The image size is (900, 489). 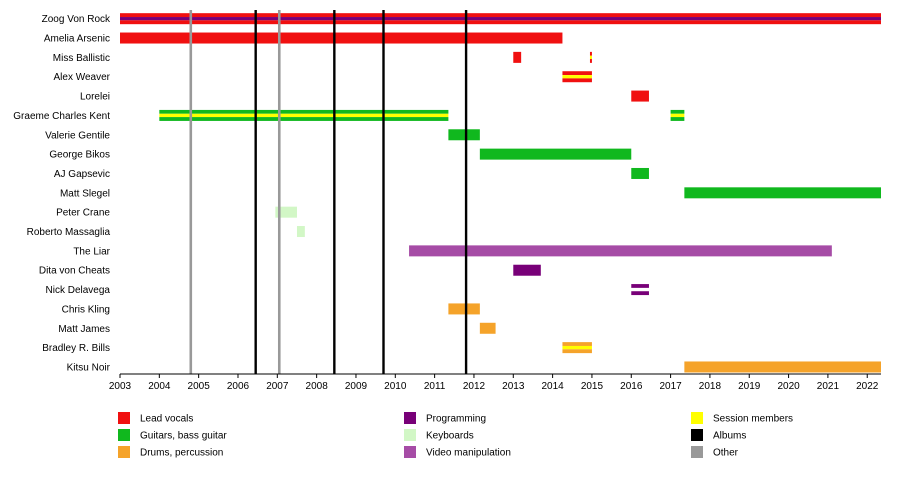 What do you see at coordinates (78, 290) in the screenshot?
I see `member-name: Nick Delavega` at bounding box center [78, 290].